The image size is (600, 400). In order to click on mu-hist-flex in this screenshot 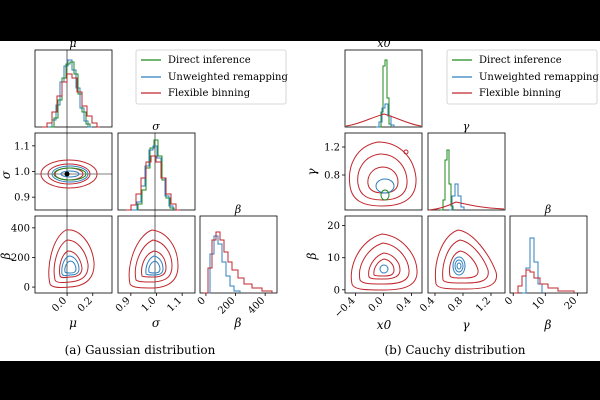, I will do `click(71, 100)`.